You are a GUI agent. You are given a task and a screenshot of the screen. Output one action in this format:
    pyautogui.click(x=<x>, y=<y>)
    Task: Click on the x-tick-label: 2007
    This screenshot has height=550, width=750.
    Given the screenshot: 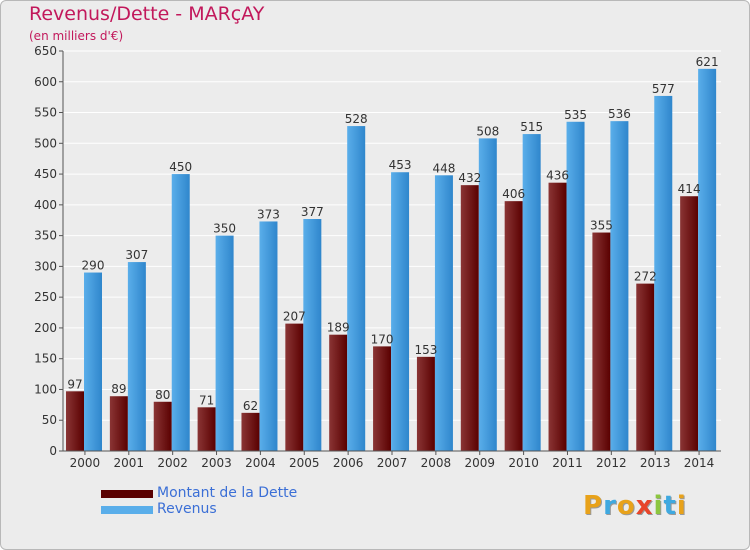 What is the action you would take?
    pyautogui.click(x=392, y=463)
    